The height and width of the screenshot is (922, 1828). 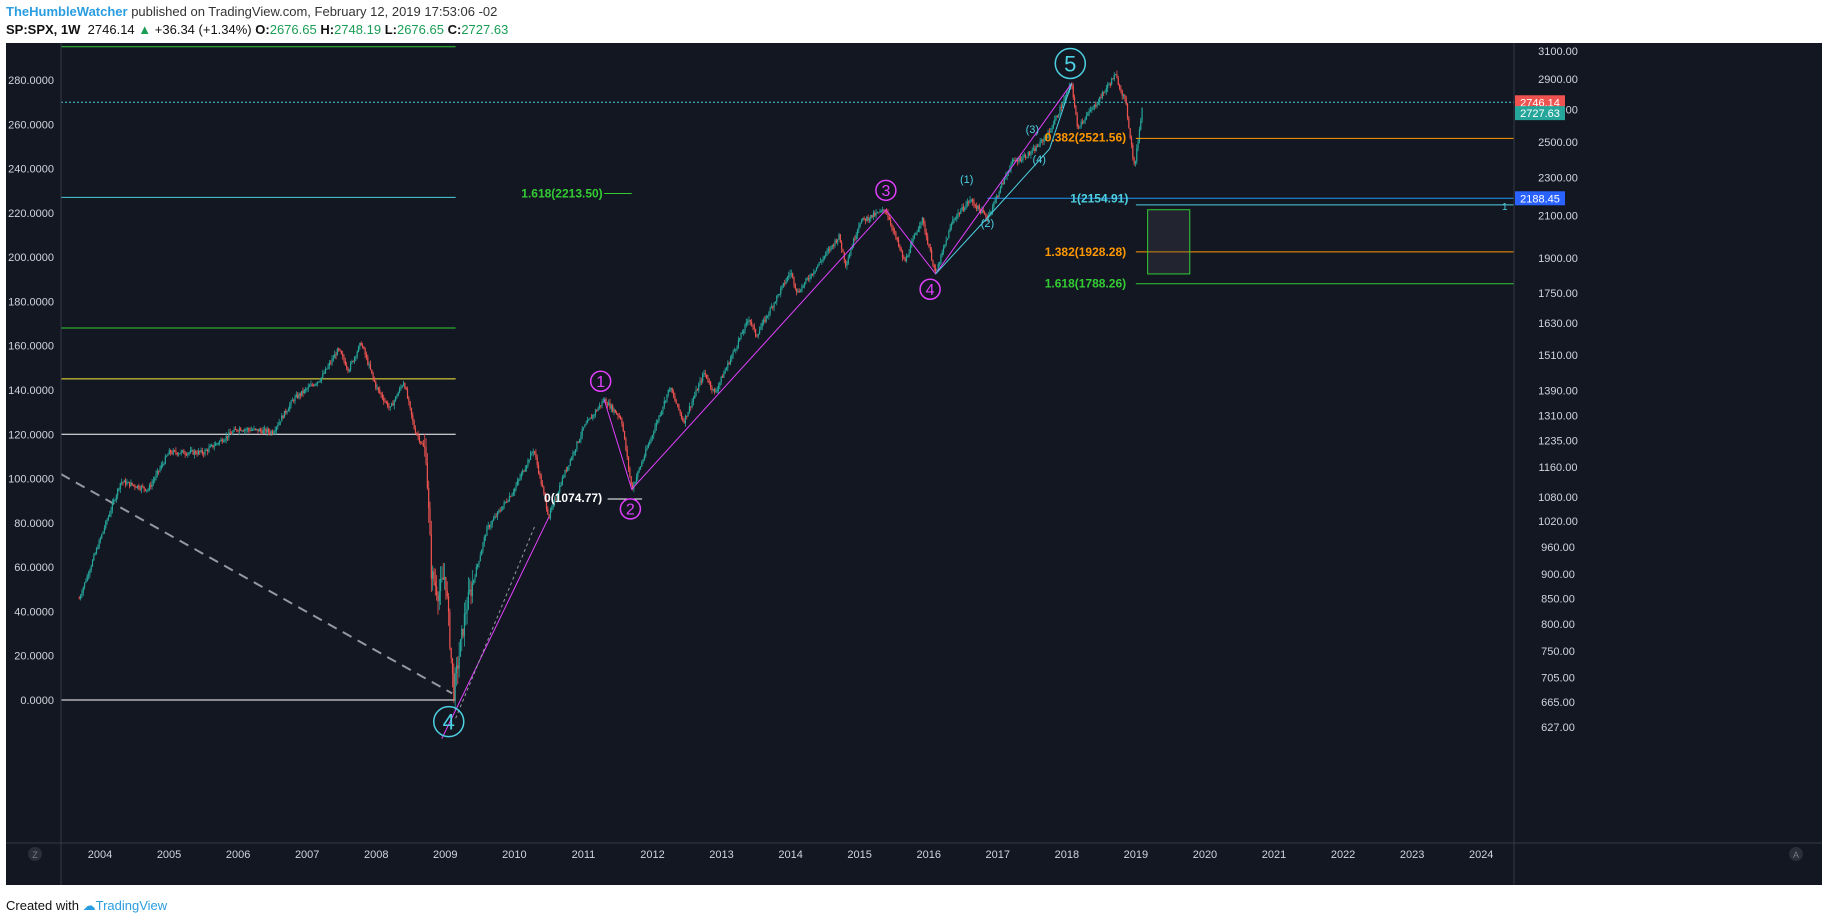 What do you see at coordinates (630, 509) in the screenshot?
I see `wave-2-circle` at bounding box center [630, 509].